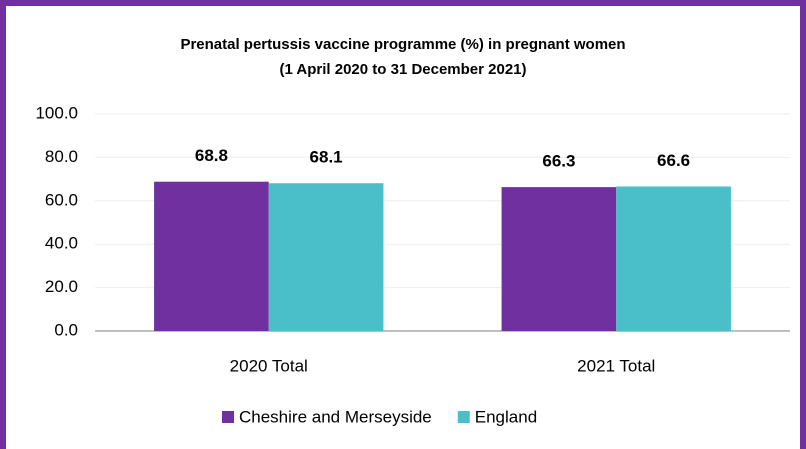 This screenshot has height=449, width=806. I want to click on y-tick-label: 20.0, so click(61, 286).